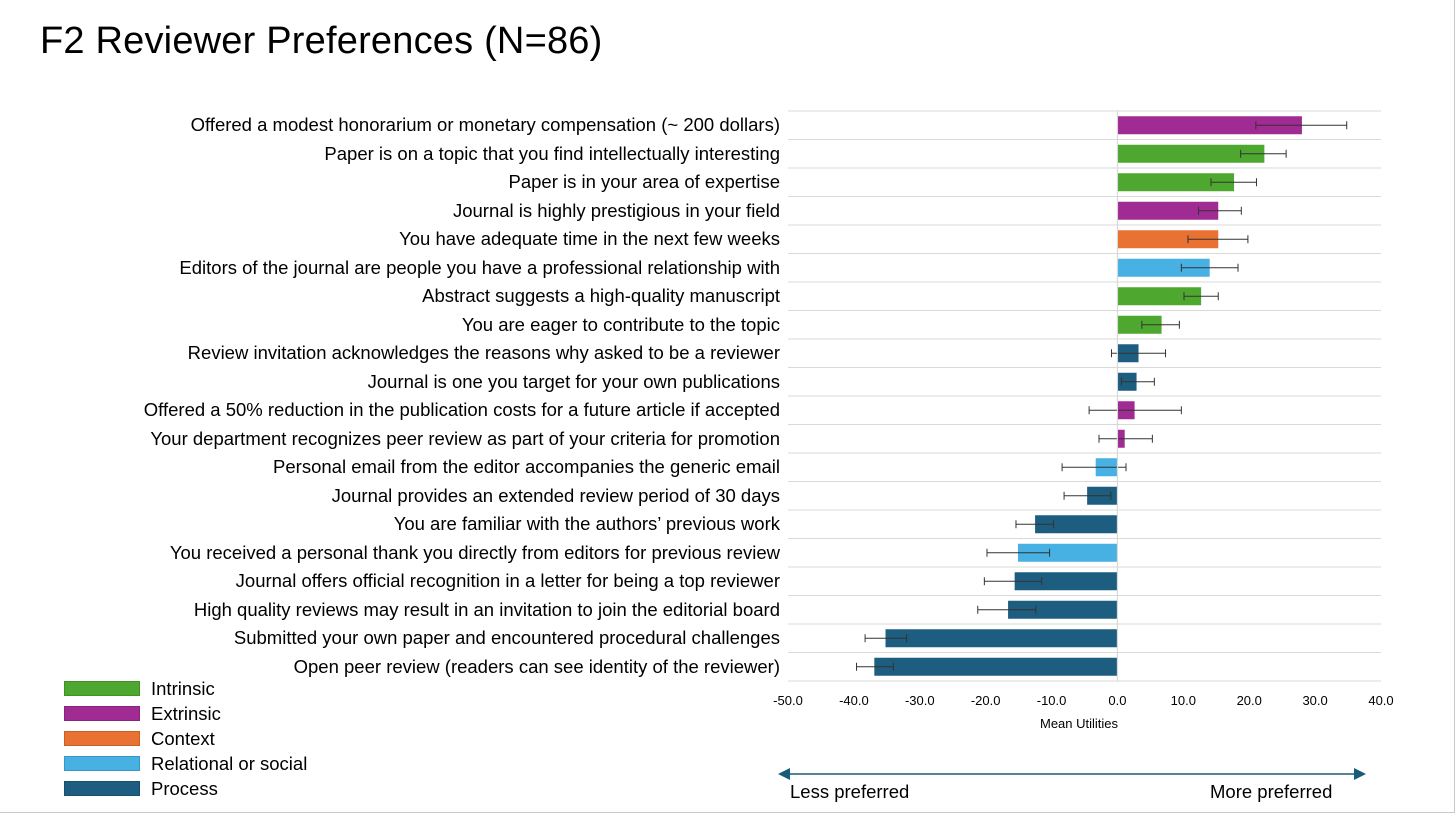 The height and width of the screenshot is (814, 1456). I want to click on legend-label: Relational or social, so click(229, 763).